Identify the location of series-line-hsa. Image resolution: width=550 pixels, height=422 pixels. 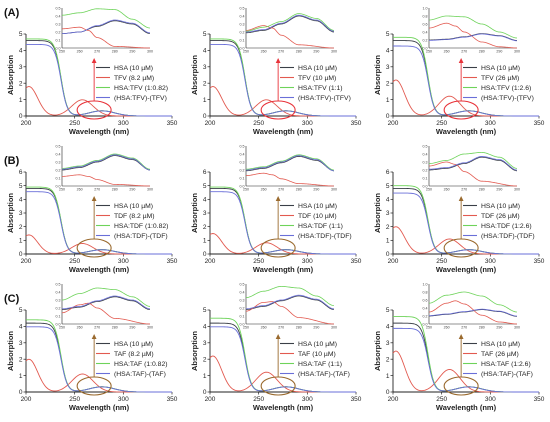
(99, 221).